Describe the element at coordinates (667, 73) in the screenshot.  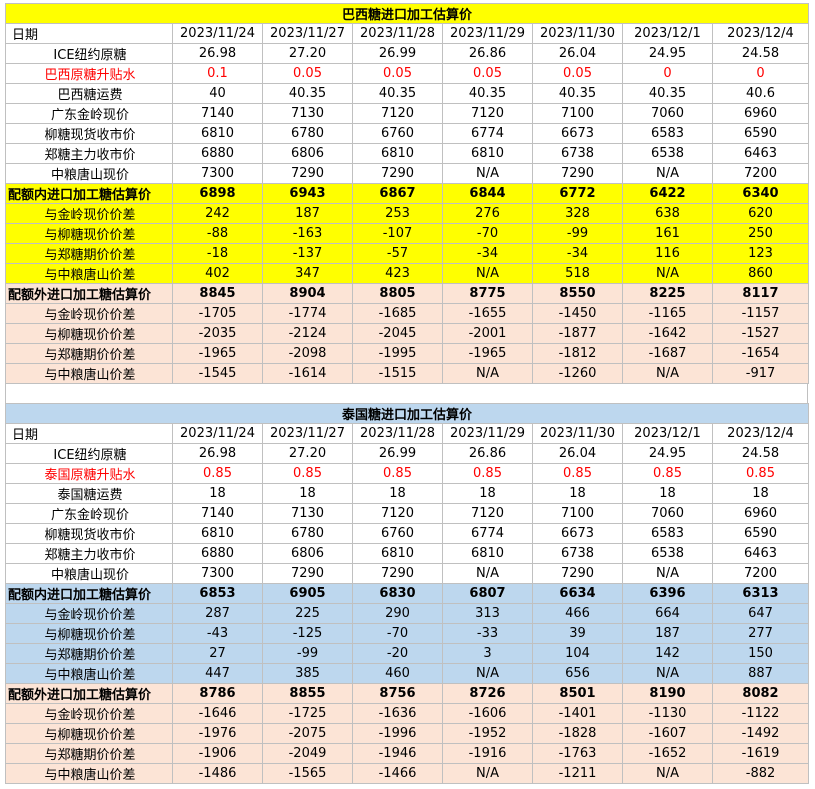
I see `value-cell: 0` at that location.